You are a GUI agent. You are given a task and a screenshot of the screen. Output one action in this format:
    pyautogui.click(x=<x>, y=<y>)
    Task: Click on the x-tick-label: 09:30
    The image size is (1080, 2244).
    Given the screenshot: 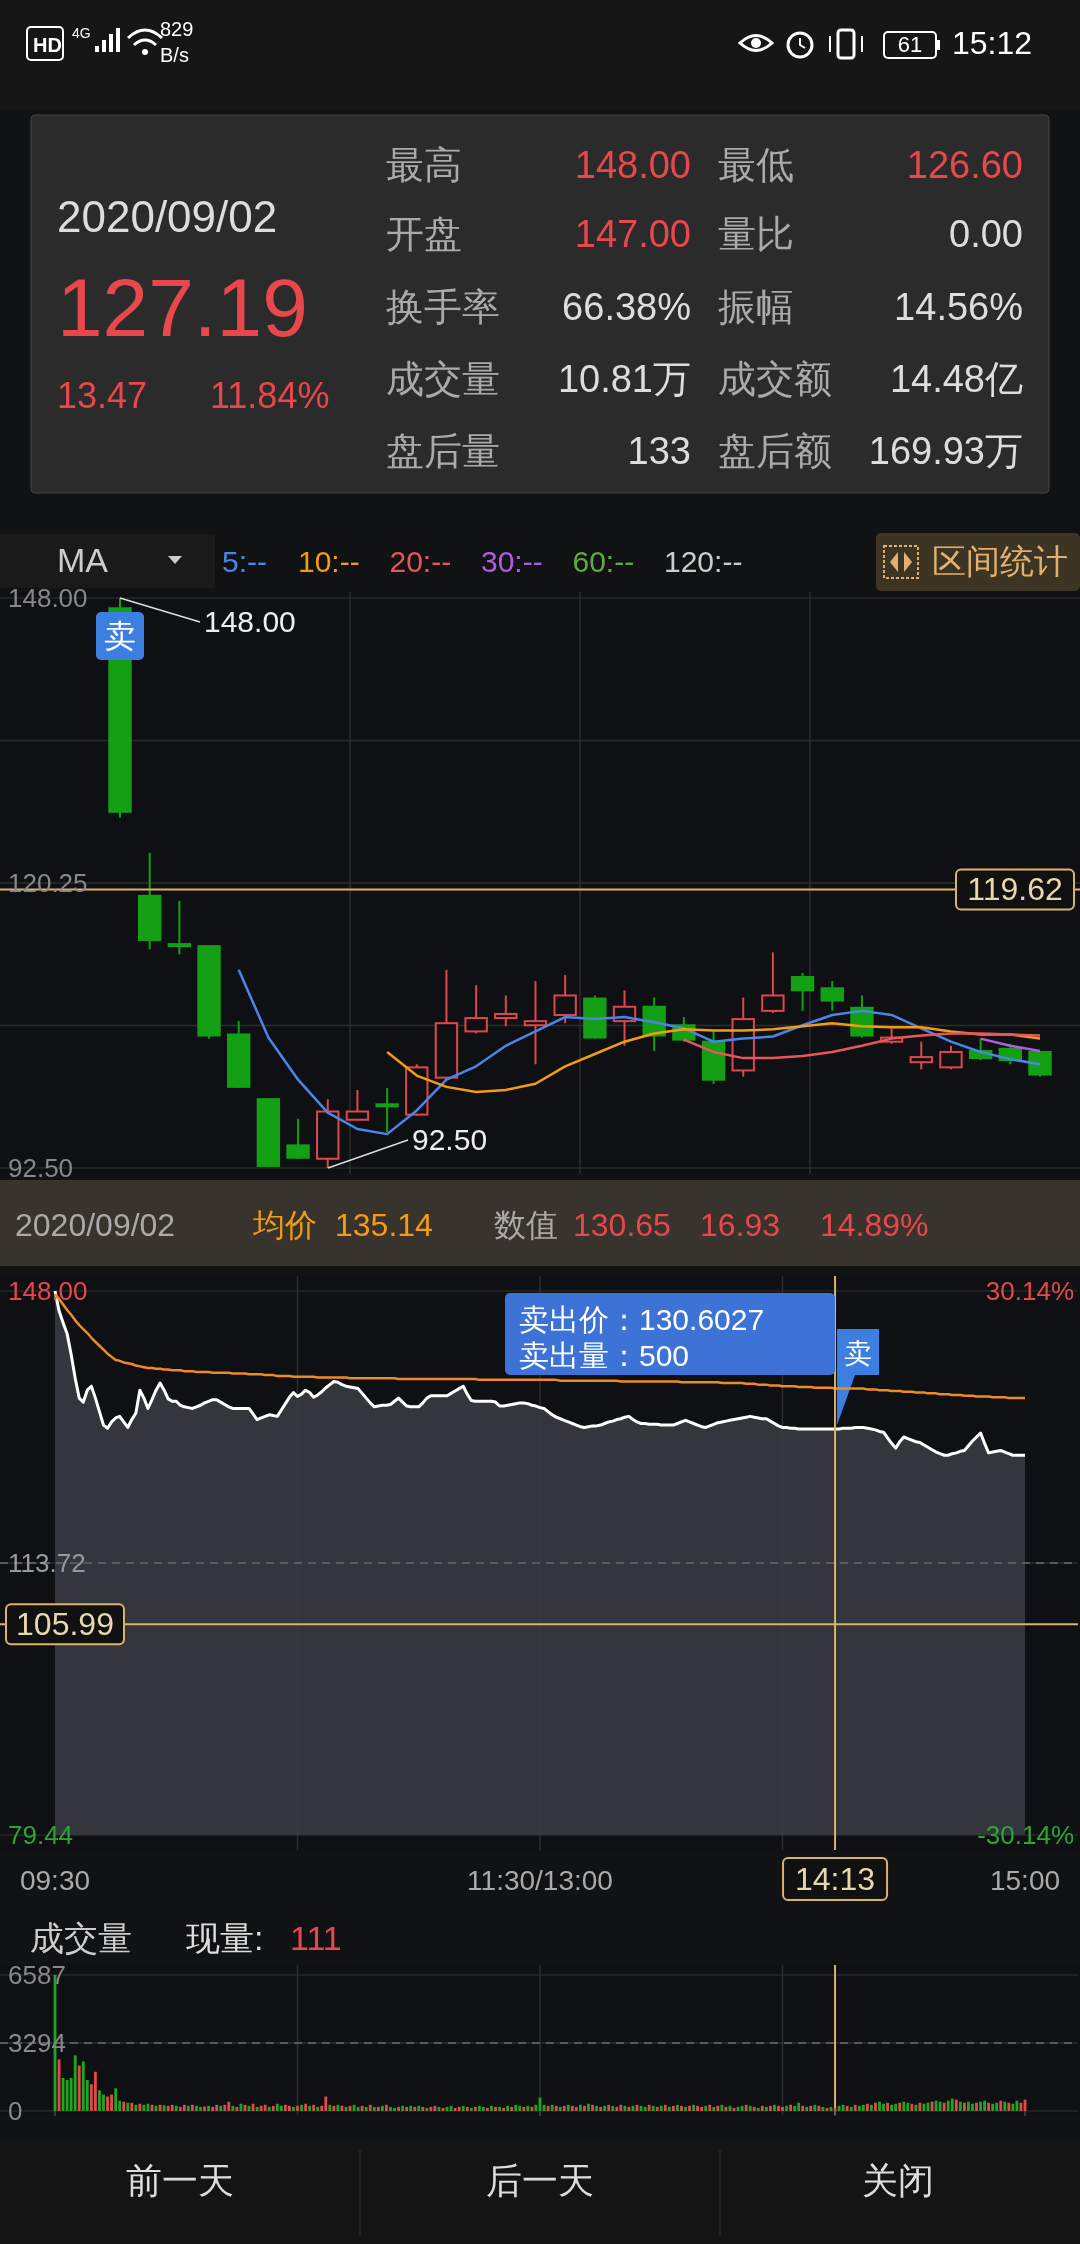 What is the action you would take?
    pyautogui.click(x=55, y=1880)
    